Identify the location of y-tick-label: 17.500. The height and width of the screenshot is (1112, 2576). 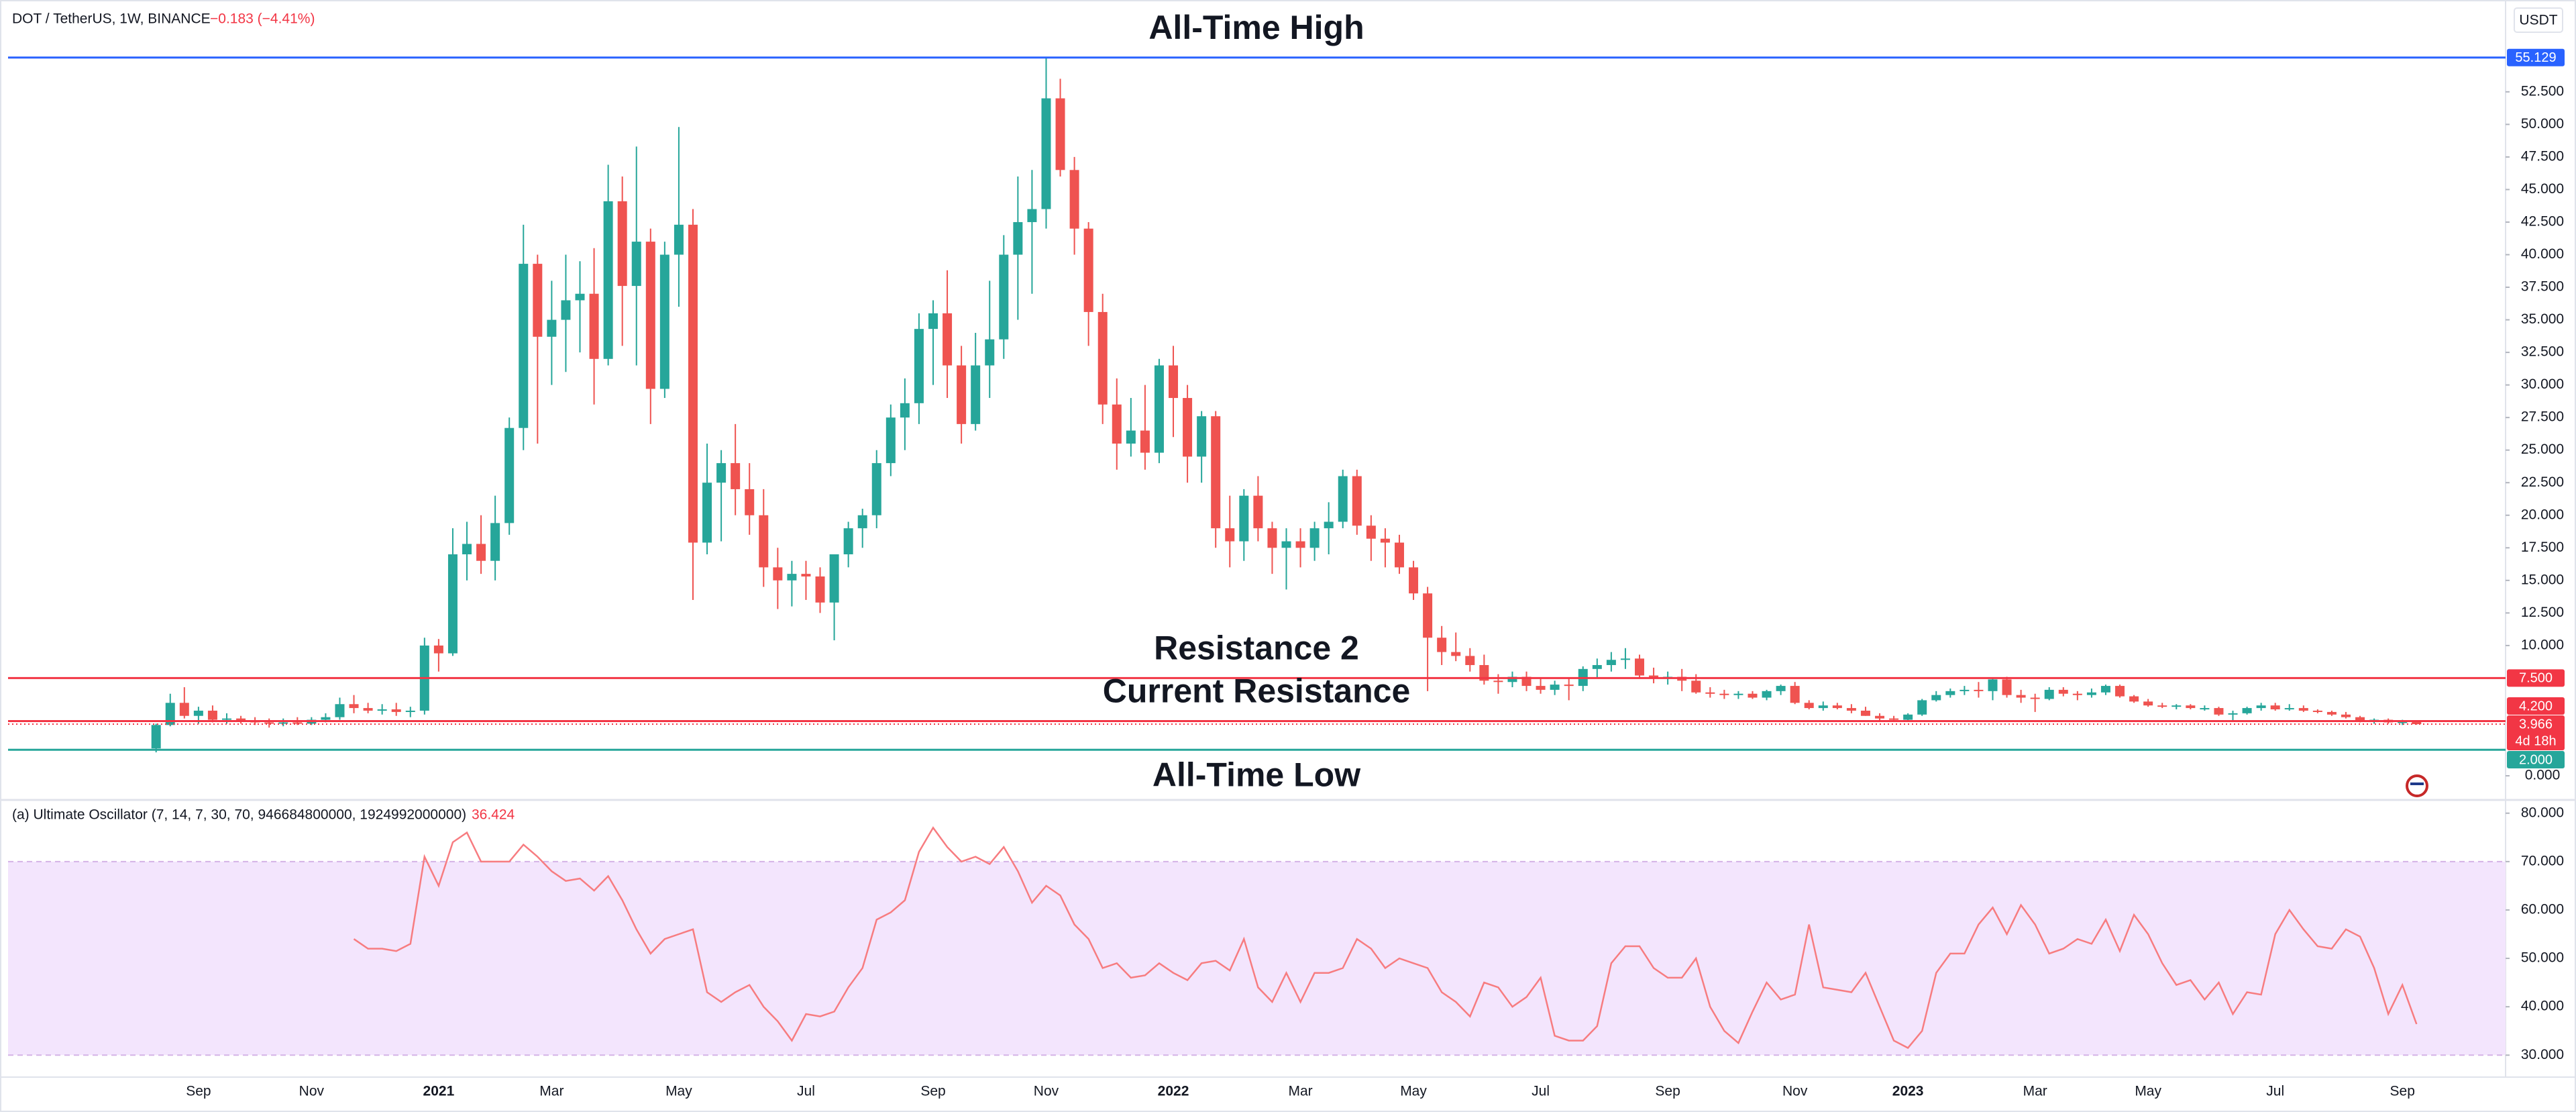
(2542, 547).